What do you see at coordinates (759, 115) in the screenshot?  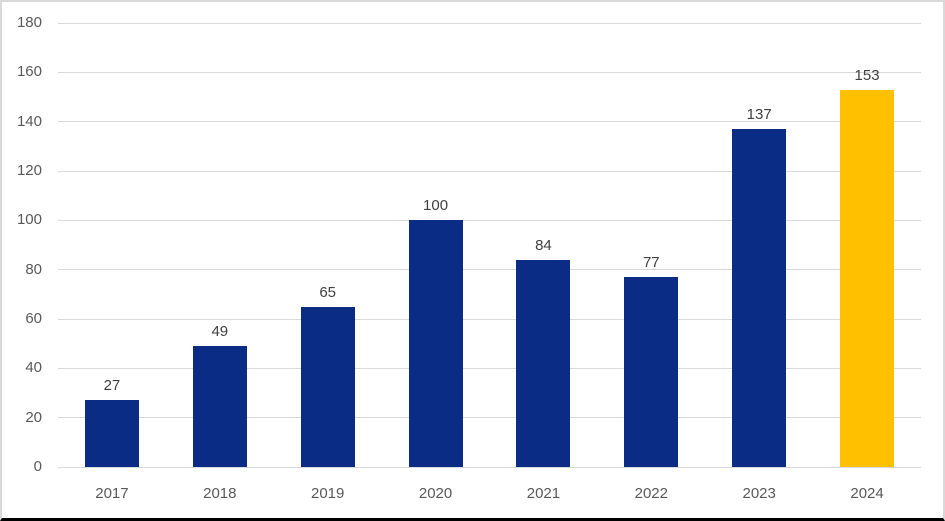 I see `bar-value-label: 137` at bounding box center [759, 115].